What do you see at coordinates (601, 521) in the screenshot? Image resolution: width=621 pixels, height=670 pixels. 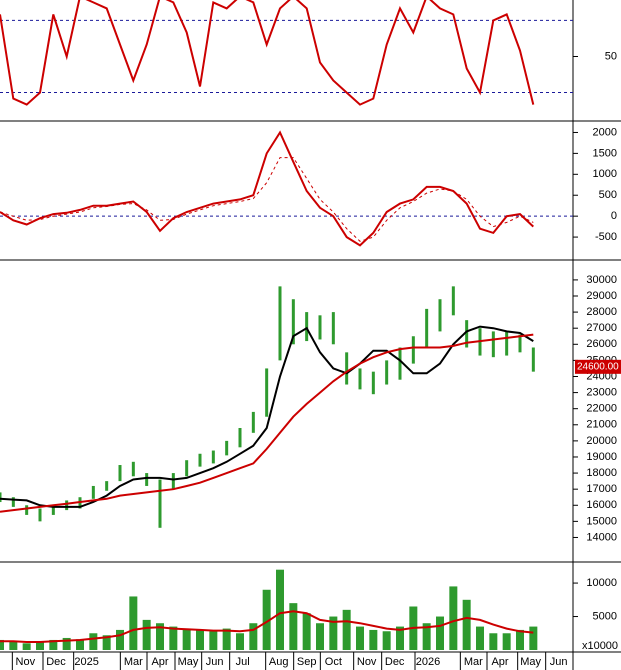 I see `y-tick-label: 15000` at bounding box center [601, 521].